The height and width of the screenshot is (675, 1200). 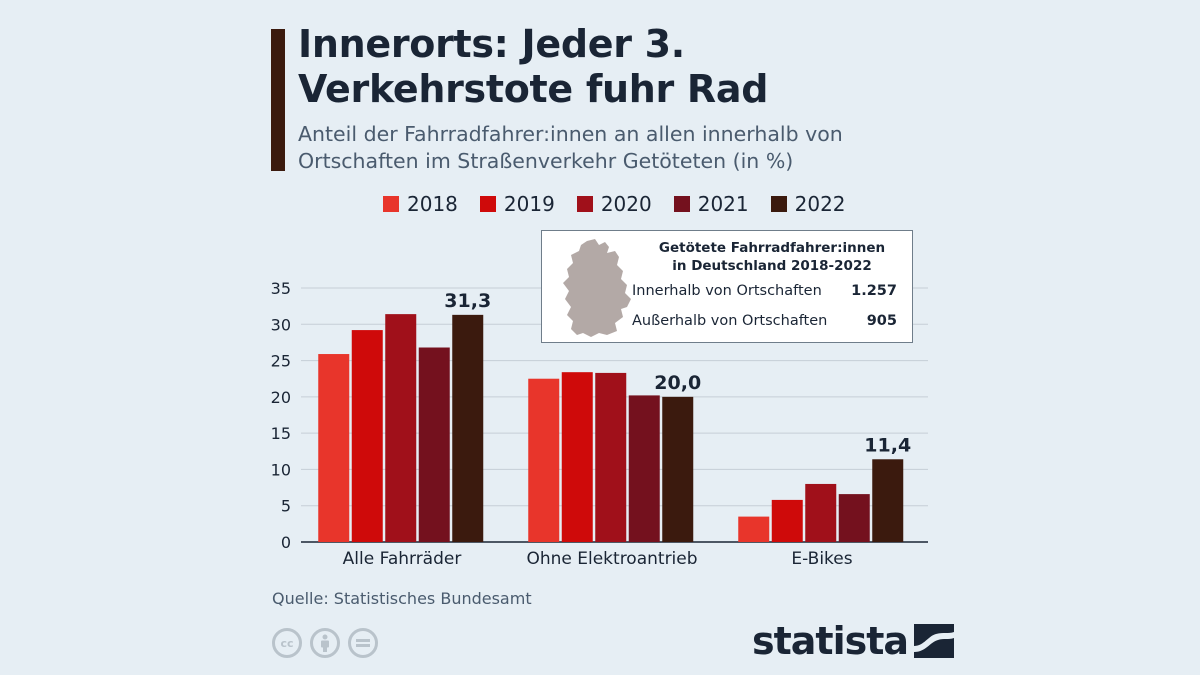 What do you see at coordinates (281, 288) in the screenshot?
I see `y-tick-label: 35` at bounding box center [281, 288].